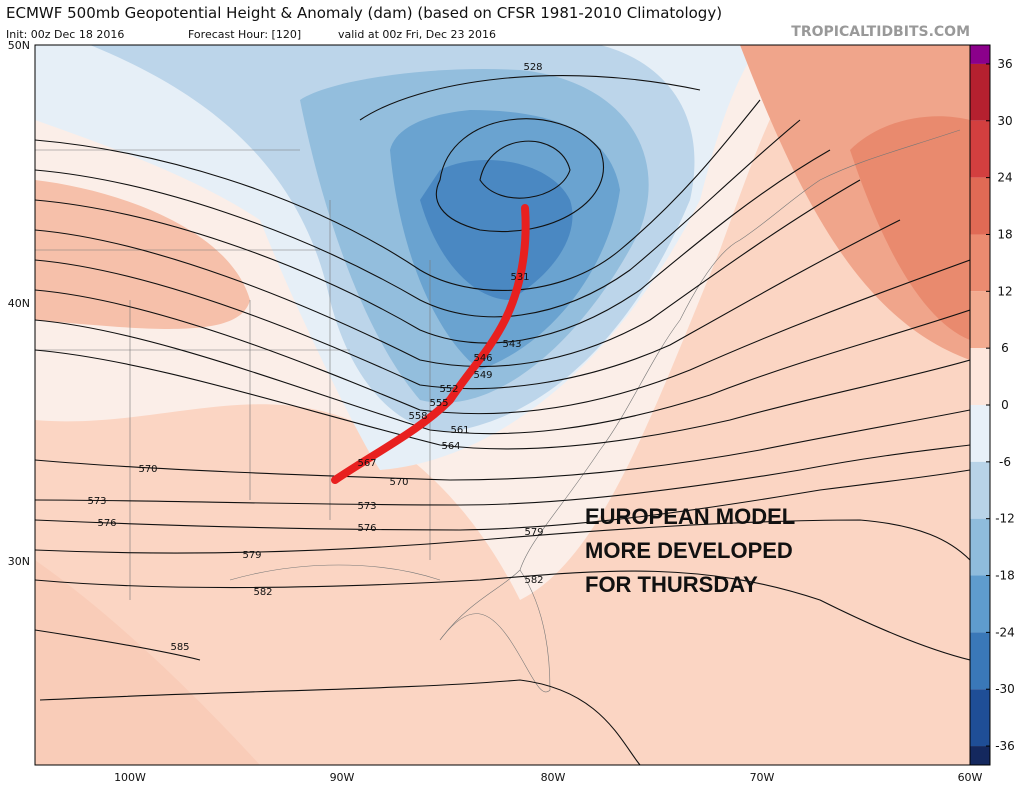 The height and width of the screenshot is (786, 1024). What do you see at coordinates (19, 45) in the screenshot?
I see `lat-label: 50N` at bounding box center [19, 45].